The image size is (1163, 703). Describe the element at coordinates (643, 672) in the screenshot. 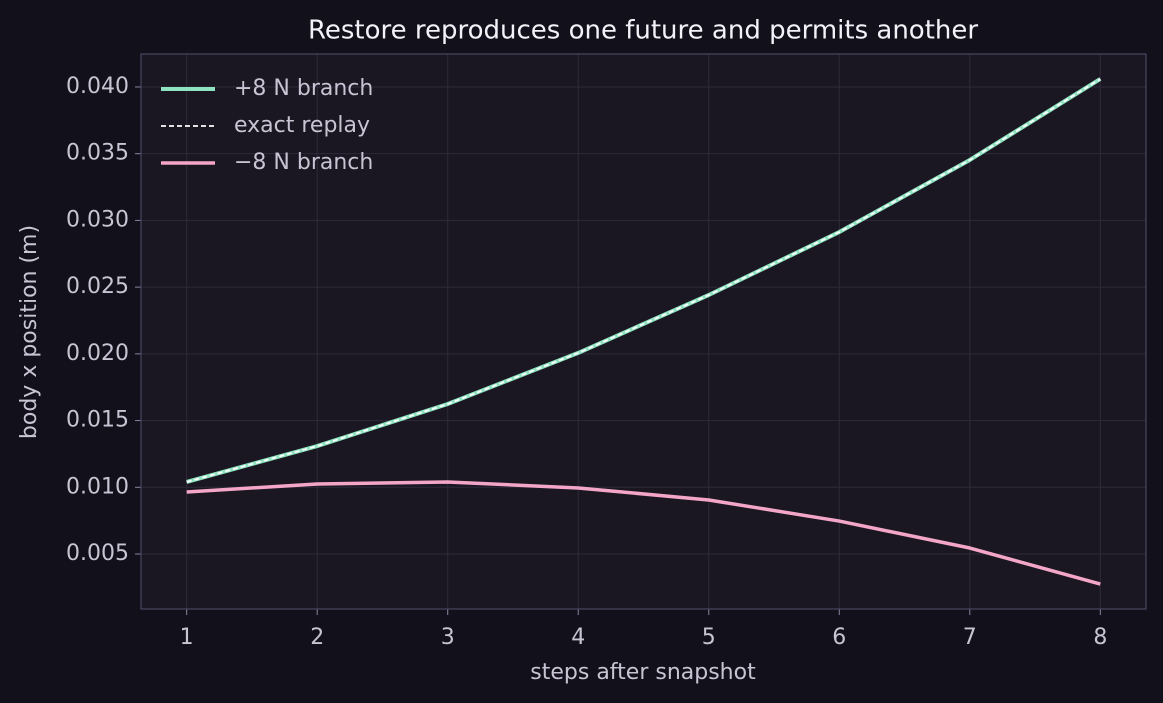

I see `x-axis-label: steps after snapshot` at that location.